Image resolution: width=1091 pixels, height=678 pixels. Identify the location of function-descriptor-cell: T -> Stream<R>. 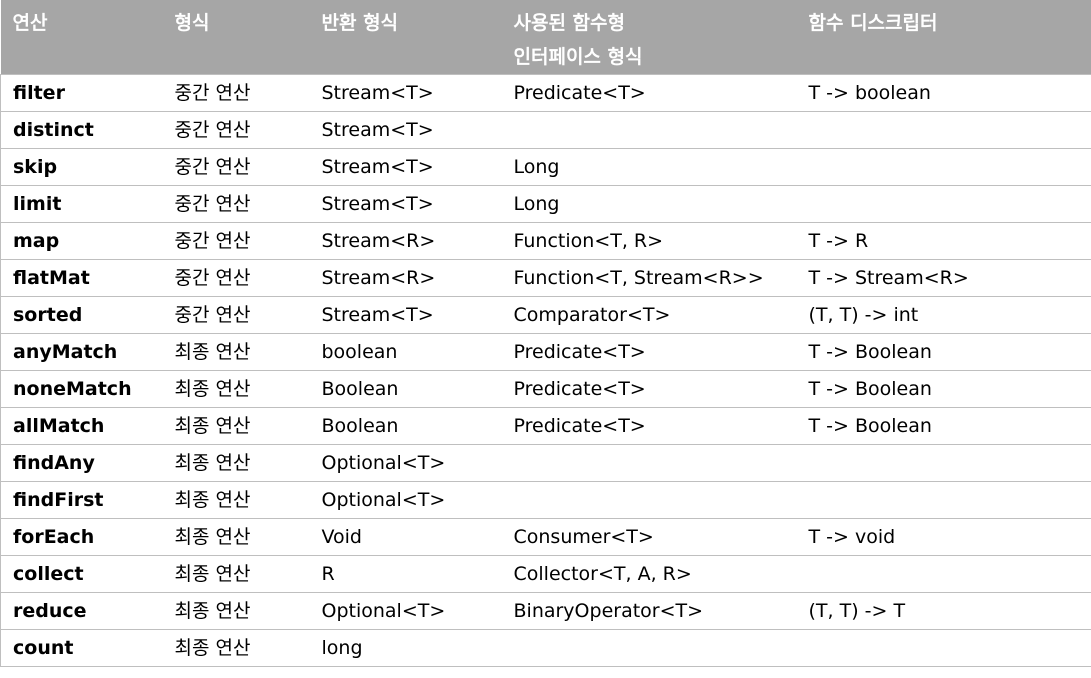
(949, 278).